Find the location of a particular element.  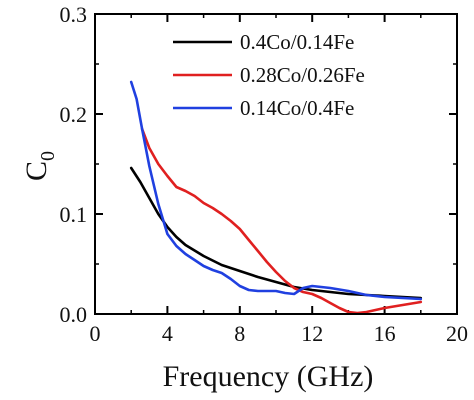

y-axis-title-main: C is located at coordinates (36, 171).